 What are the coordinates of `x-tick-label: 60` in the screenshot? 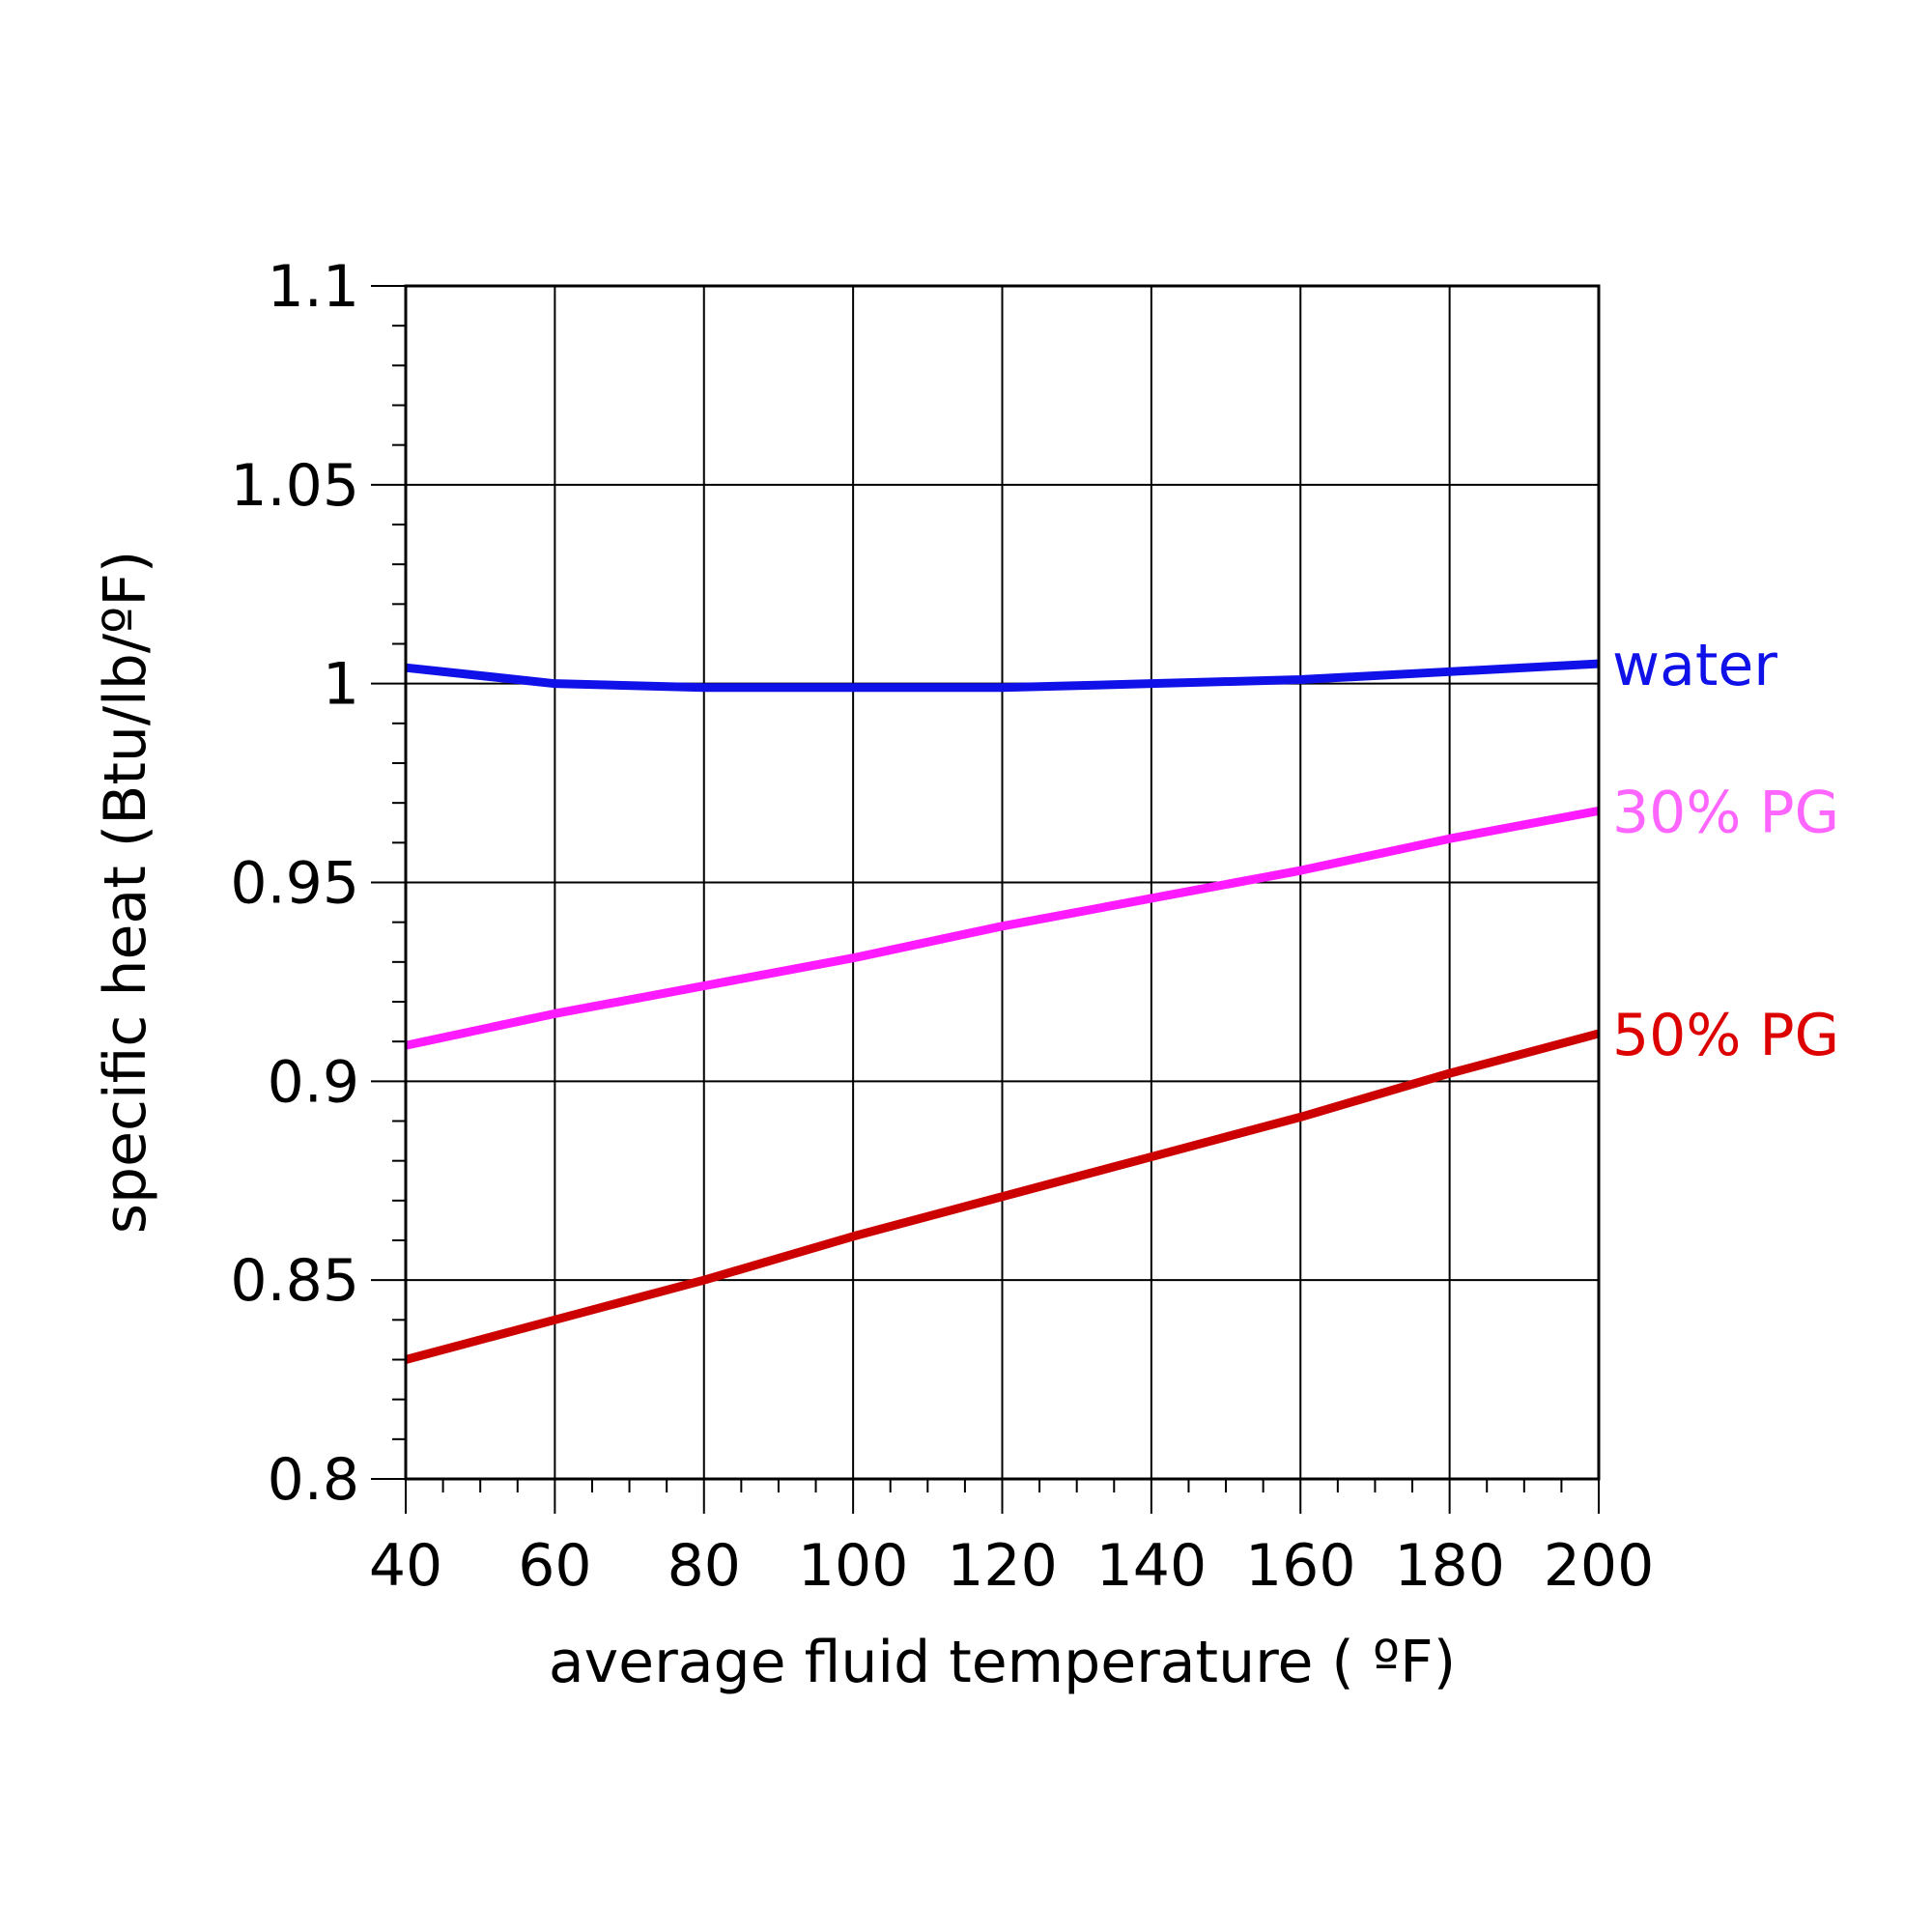 It's located at (554, 1566).